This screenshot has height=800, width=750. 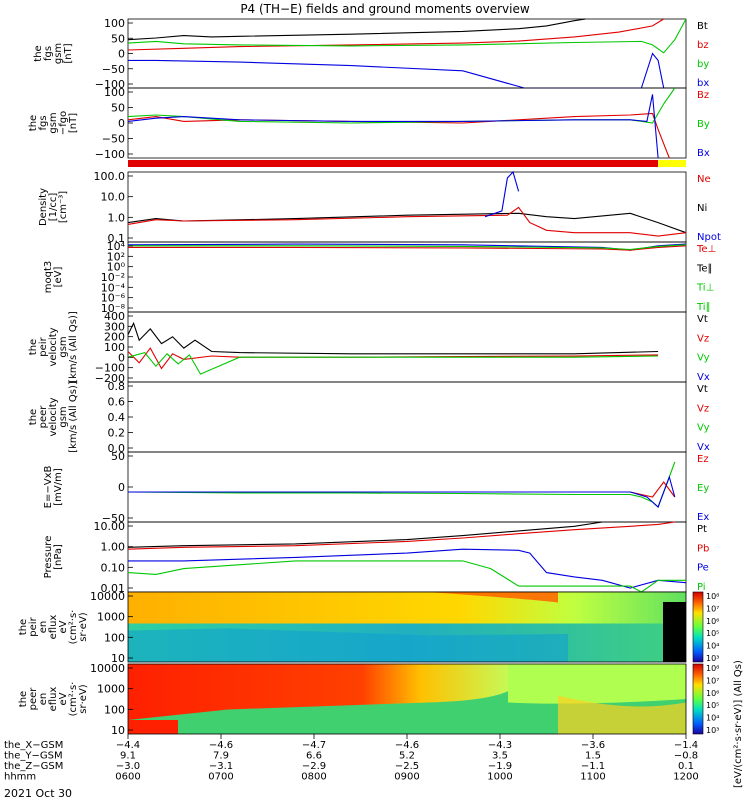 I want to click on y-axis-label-line: moqt3, so click(x=48, y=277).